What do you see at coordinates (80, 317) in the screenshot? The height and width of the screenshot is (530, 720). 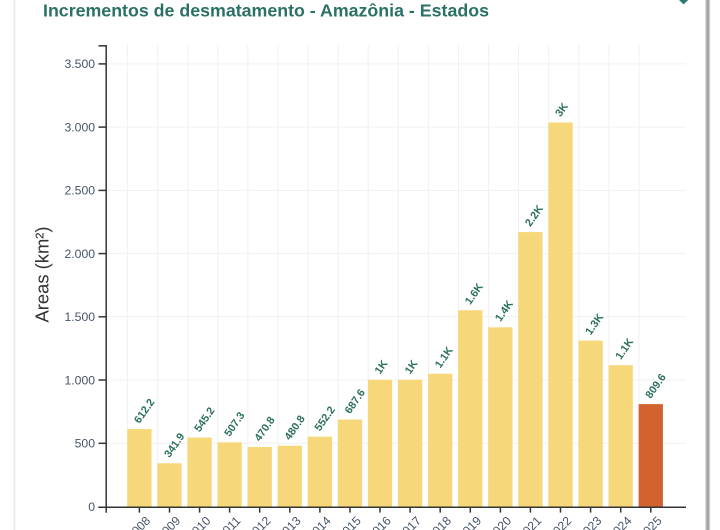 I see `svg-text: 1.500` at bounding box center [80, 317].